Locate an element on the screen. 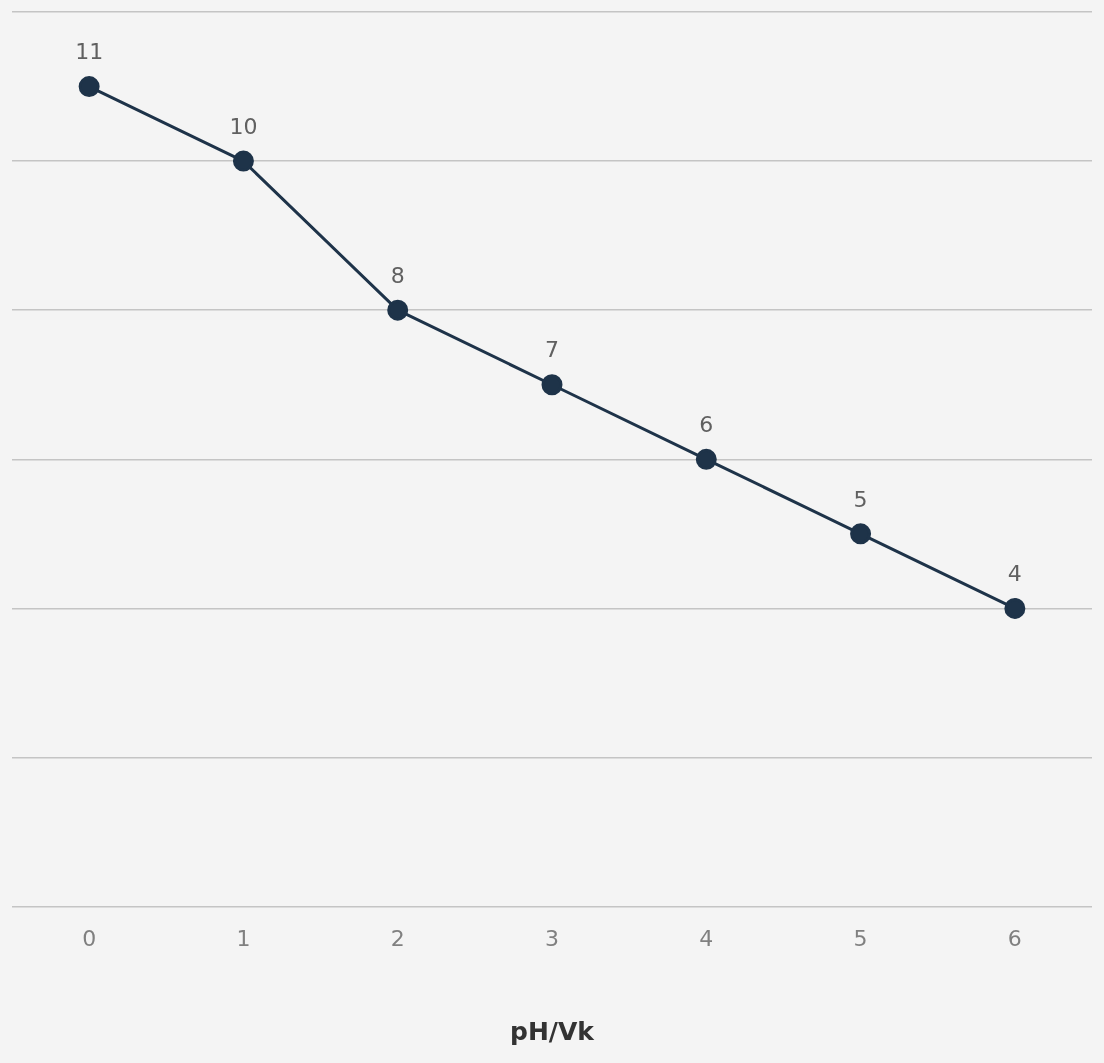 This screenshot has height=1063, width=1104. data-label: 6 is located at coordinates (706, 425).